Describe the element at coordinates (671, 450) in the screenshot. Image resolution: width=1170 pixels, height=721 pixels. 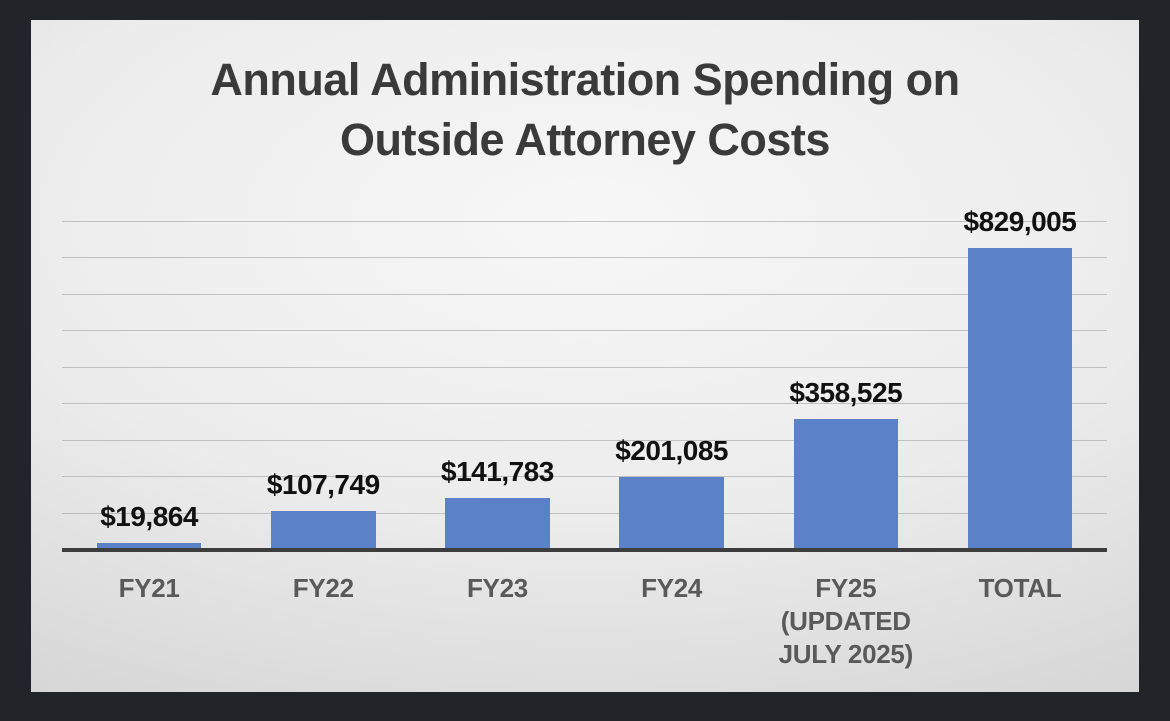
I see `value-label: $201,085` at that location.